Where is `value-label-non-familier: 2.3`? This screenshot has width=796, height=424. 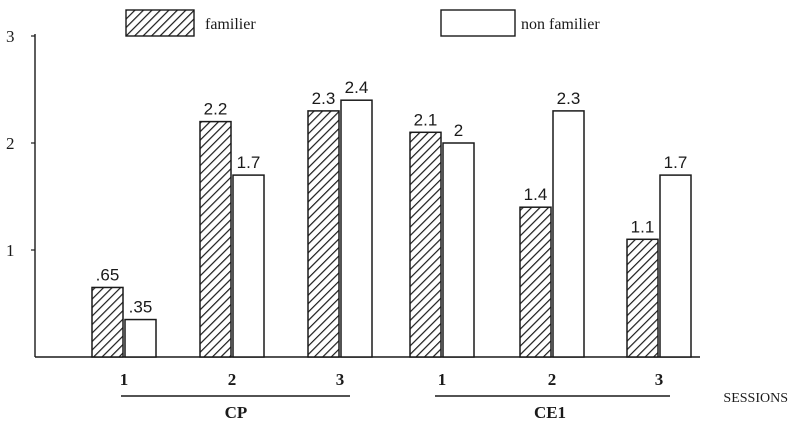
value-label-non-familier: 2.3 is located at coordinates (569, 98).